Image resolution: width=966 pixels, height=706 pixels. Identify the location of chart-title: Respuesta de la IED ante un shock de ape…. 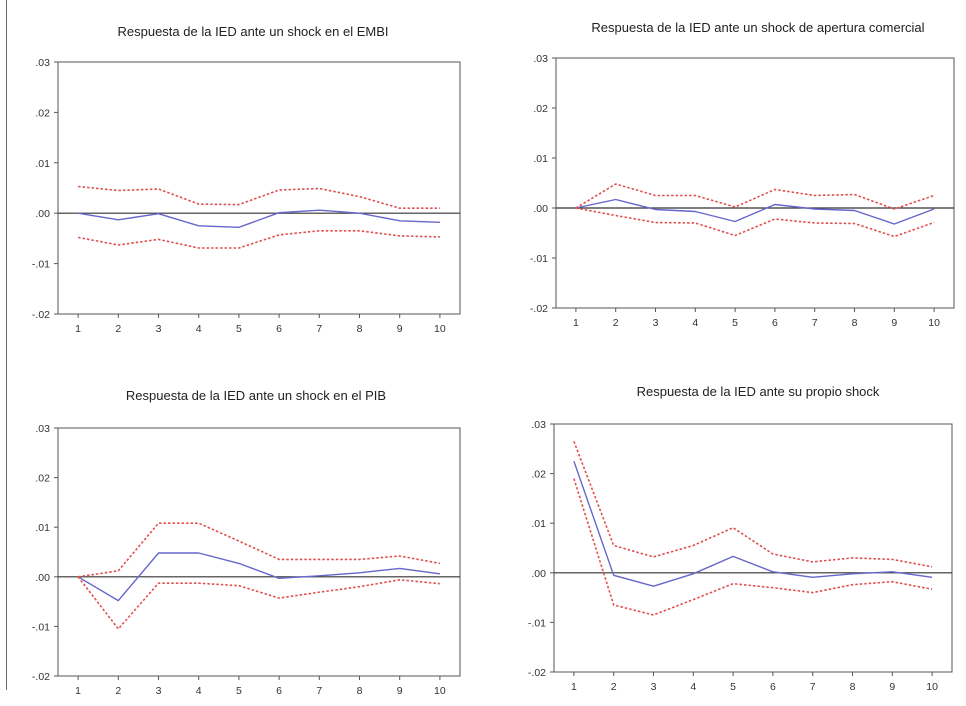
(757, 27).